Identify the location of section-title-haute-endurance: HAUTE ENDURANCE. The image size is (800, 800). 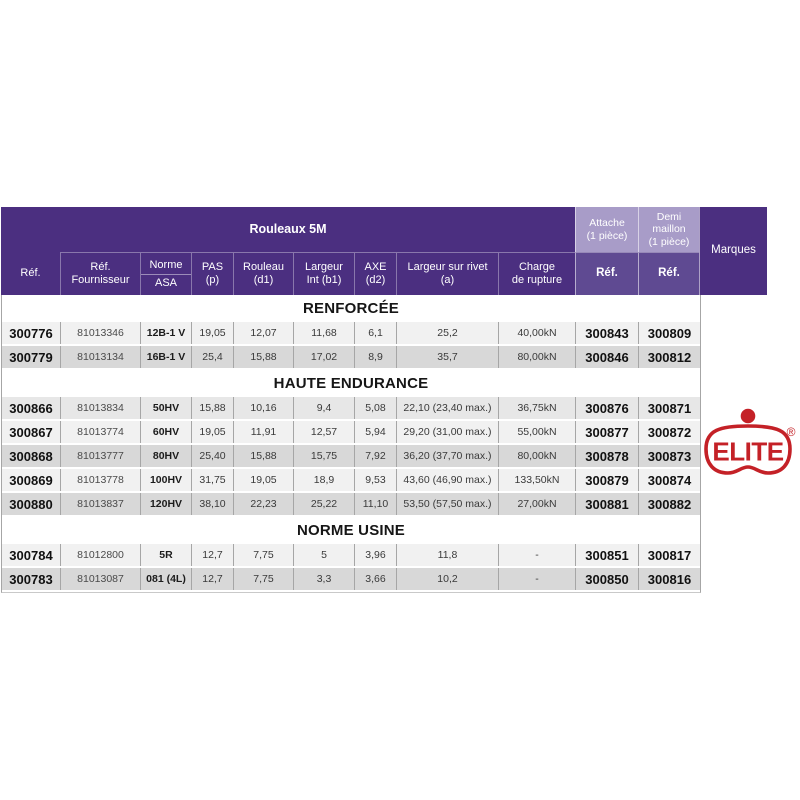
(351, 383).